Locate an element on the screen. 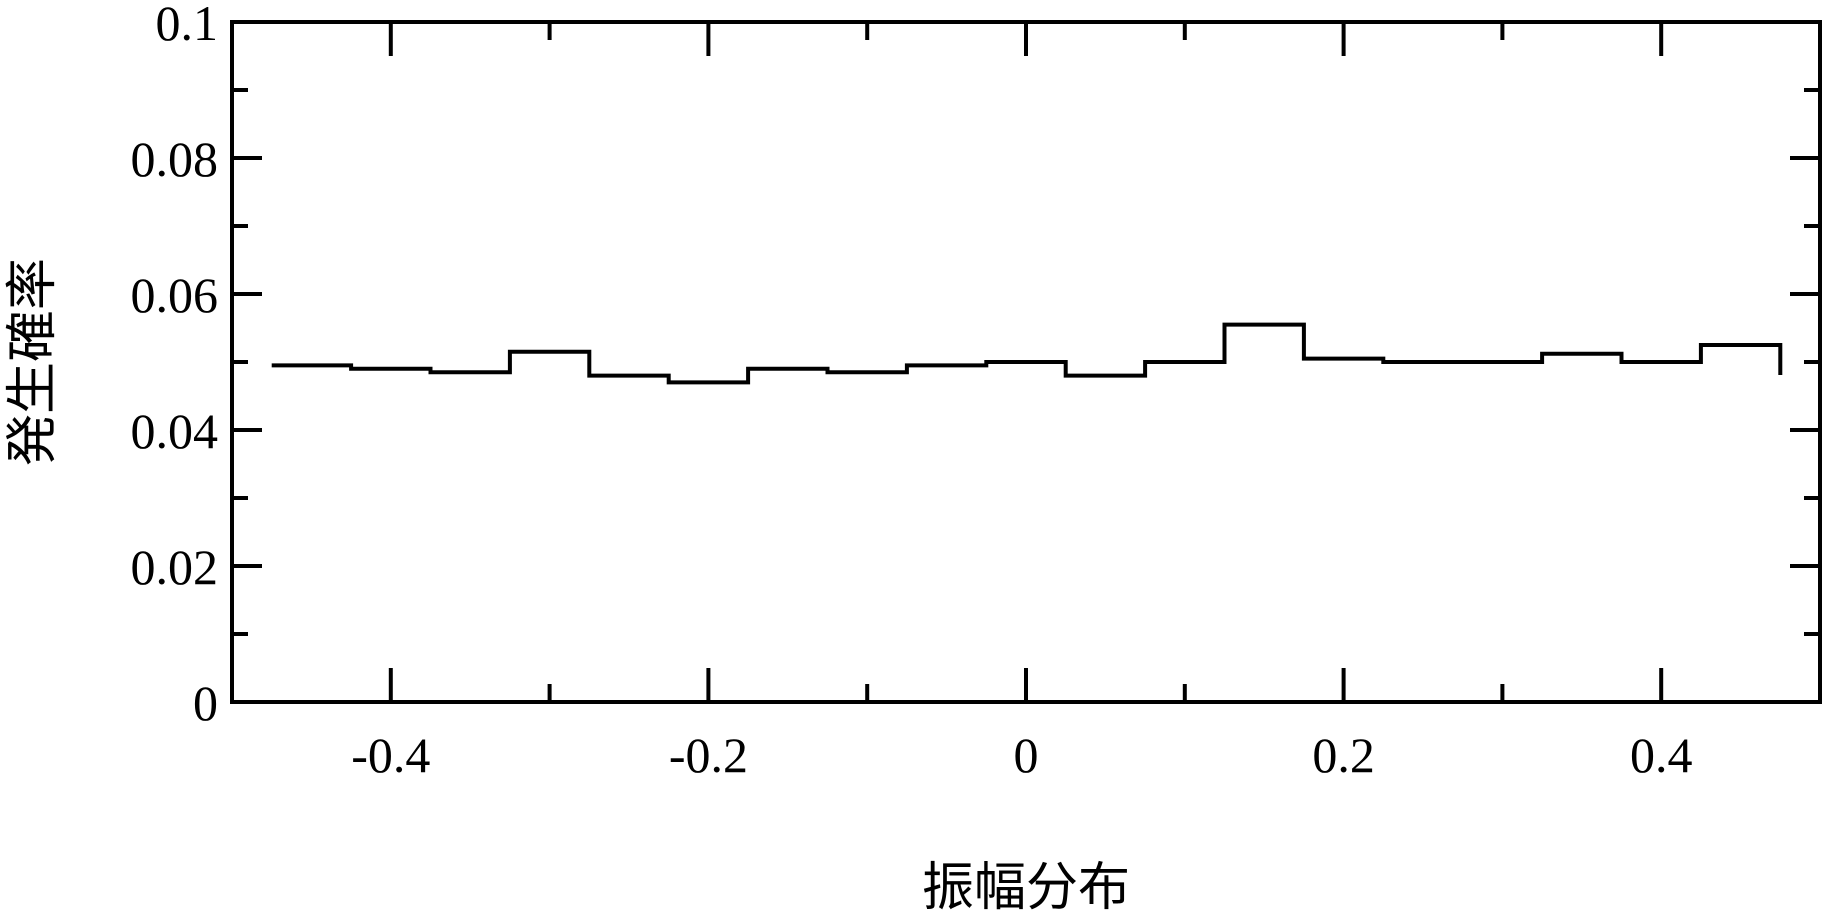 Image resolution: width=1823 pixels, height=913 pixels. histogram-step-line is located at coordinates (1027, 353).